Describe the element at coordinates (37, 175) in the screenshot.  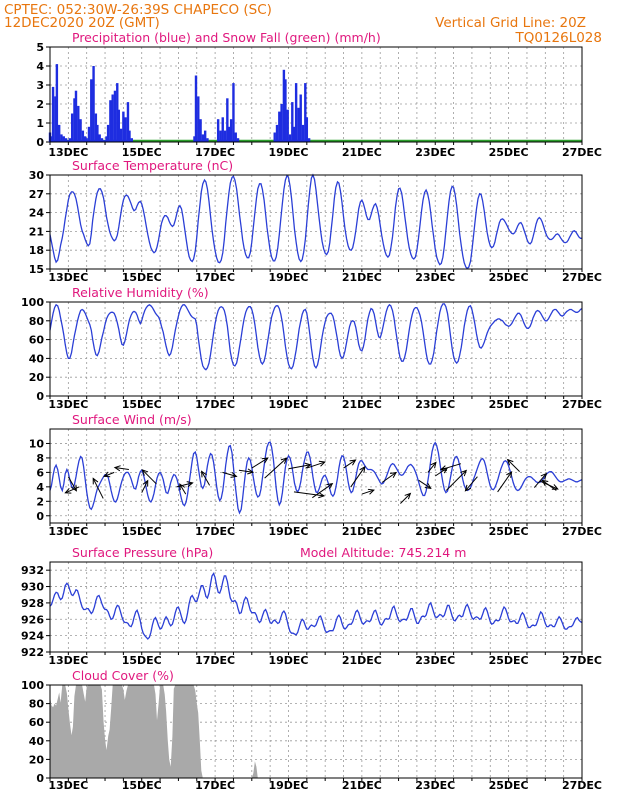
I see `y-tick-label: 30` at that location.